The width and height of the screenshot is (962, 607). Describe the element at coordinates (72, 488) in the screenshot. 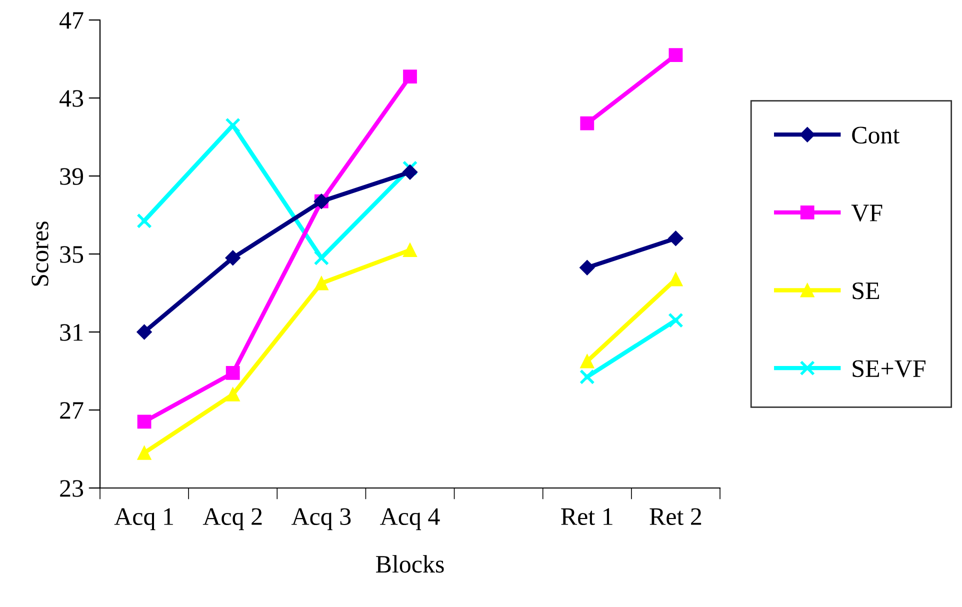

I see `y-tick-label: 23` at that location.